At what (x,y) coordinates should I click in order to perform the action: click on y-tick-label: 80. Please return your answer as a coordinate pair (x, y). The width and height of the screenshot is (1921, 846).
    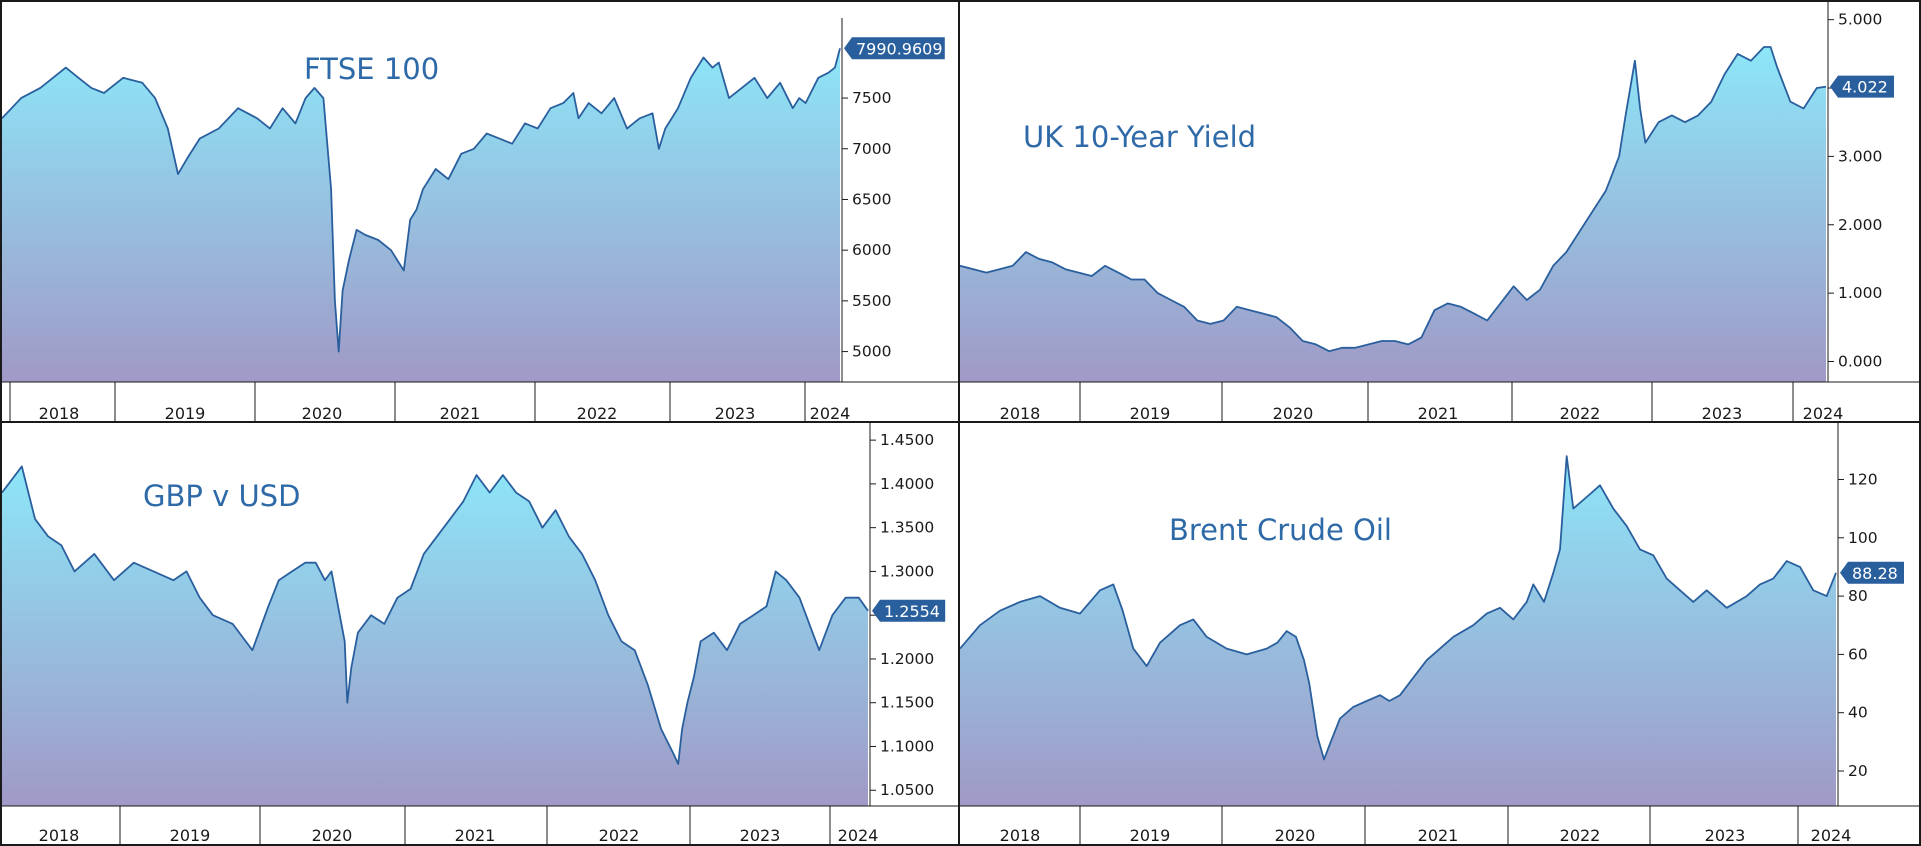
    Looking at the image, I should click on (1858, 596).